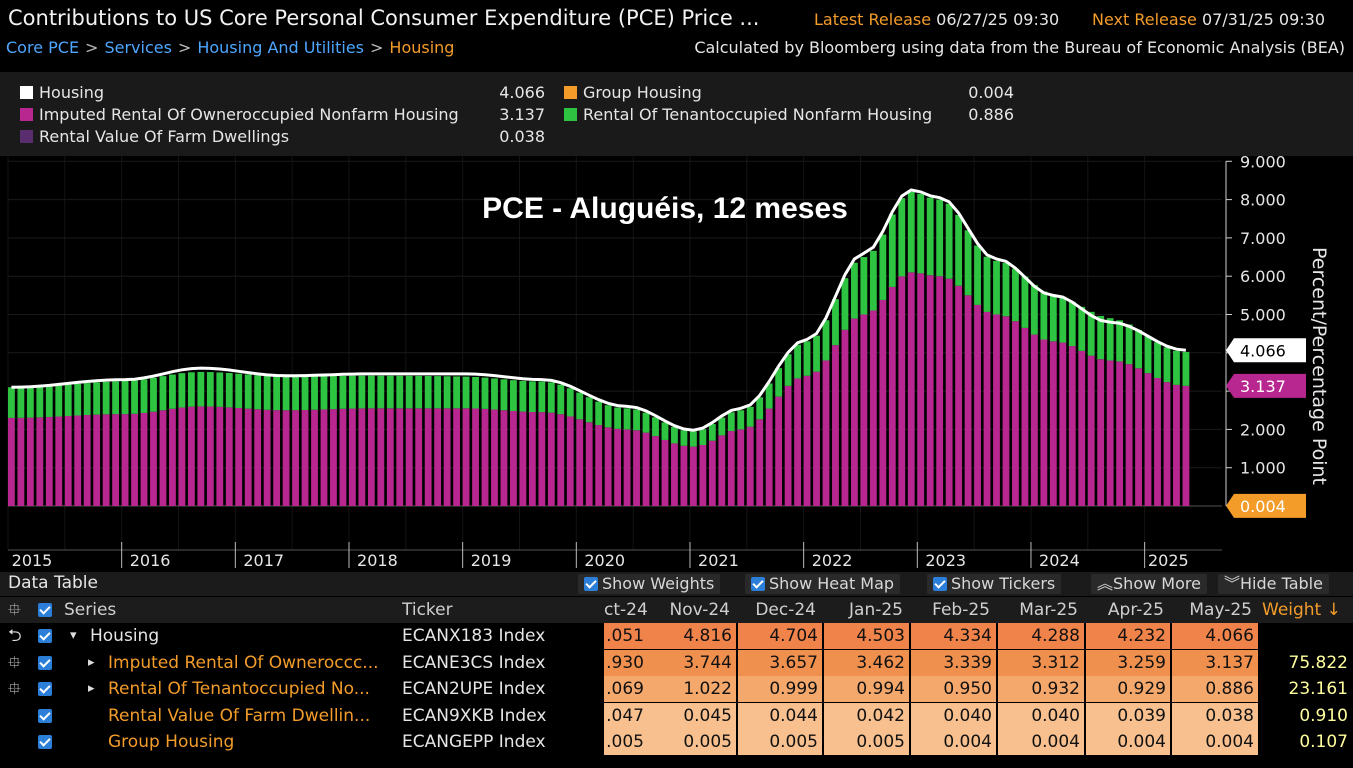 Image resolution: width=1353 pixels, height=768 pixels. I want to click on x-tick-label: 2021, so click(718, 560).